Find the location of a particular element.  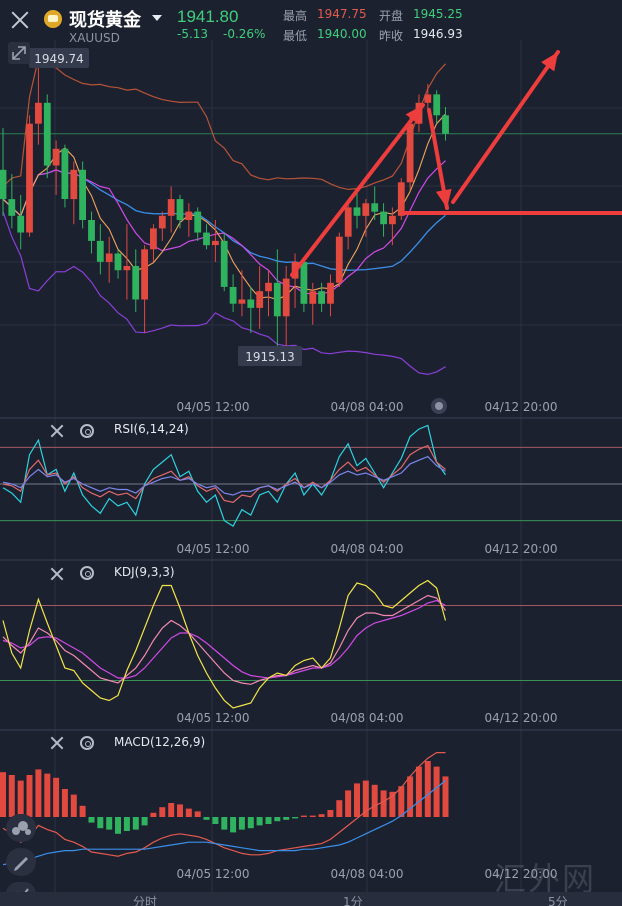

close-icon is located at coordinates (20, 20).